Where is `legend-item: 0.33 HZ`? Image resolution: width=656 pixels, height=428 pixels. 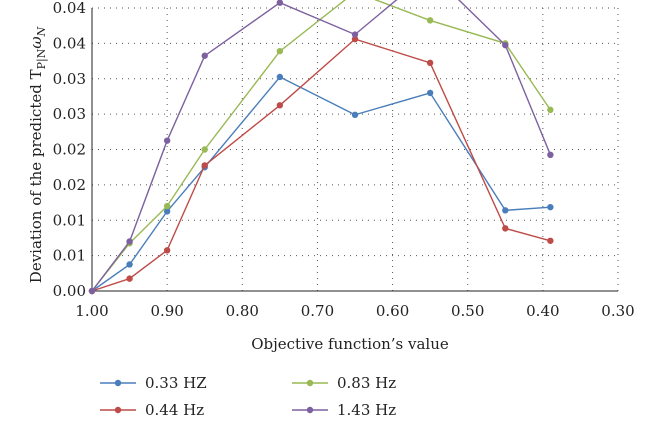
legend-item: 0.33 HZ is located at coordinates (153, 383).